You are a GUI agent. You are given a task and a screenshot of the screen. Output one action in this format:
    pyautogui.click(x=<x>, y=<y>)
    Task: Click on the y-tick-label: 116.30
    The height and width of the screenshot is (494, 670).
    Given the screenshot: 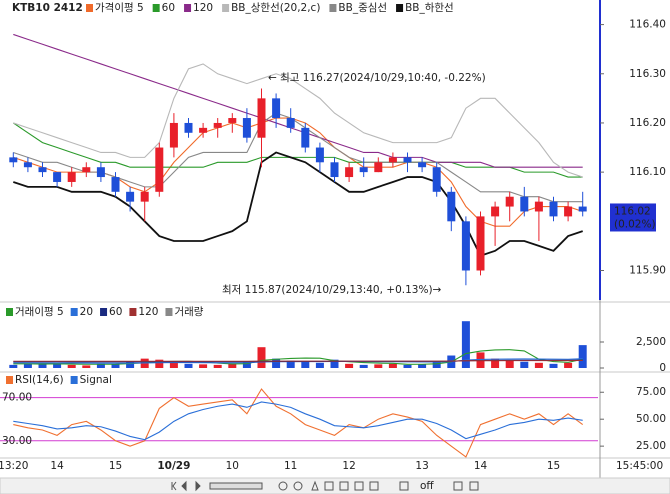 What is the action you would take?
    pyautogui.click(x=647, y=74)
    